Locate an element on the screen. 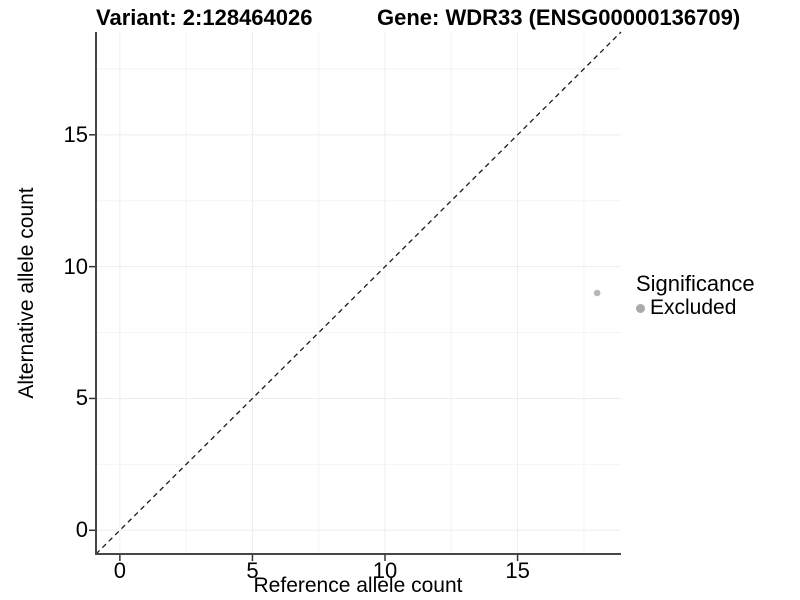 Image resolution: width=800 pixels, height=600 pixels. legend-point-icon is located at coordinates (640, 308).